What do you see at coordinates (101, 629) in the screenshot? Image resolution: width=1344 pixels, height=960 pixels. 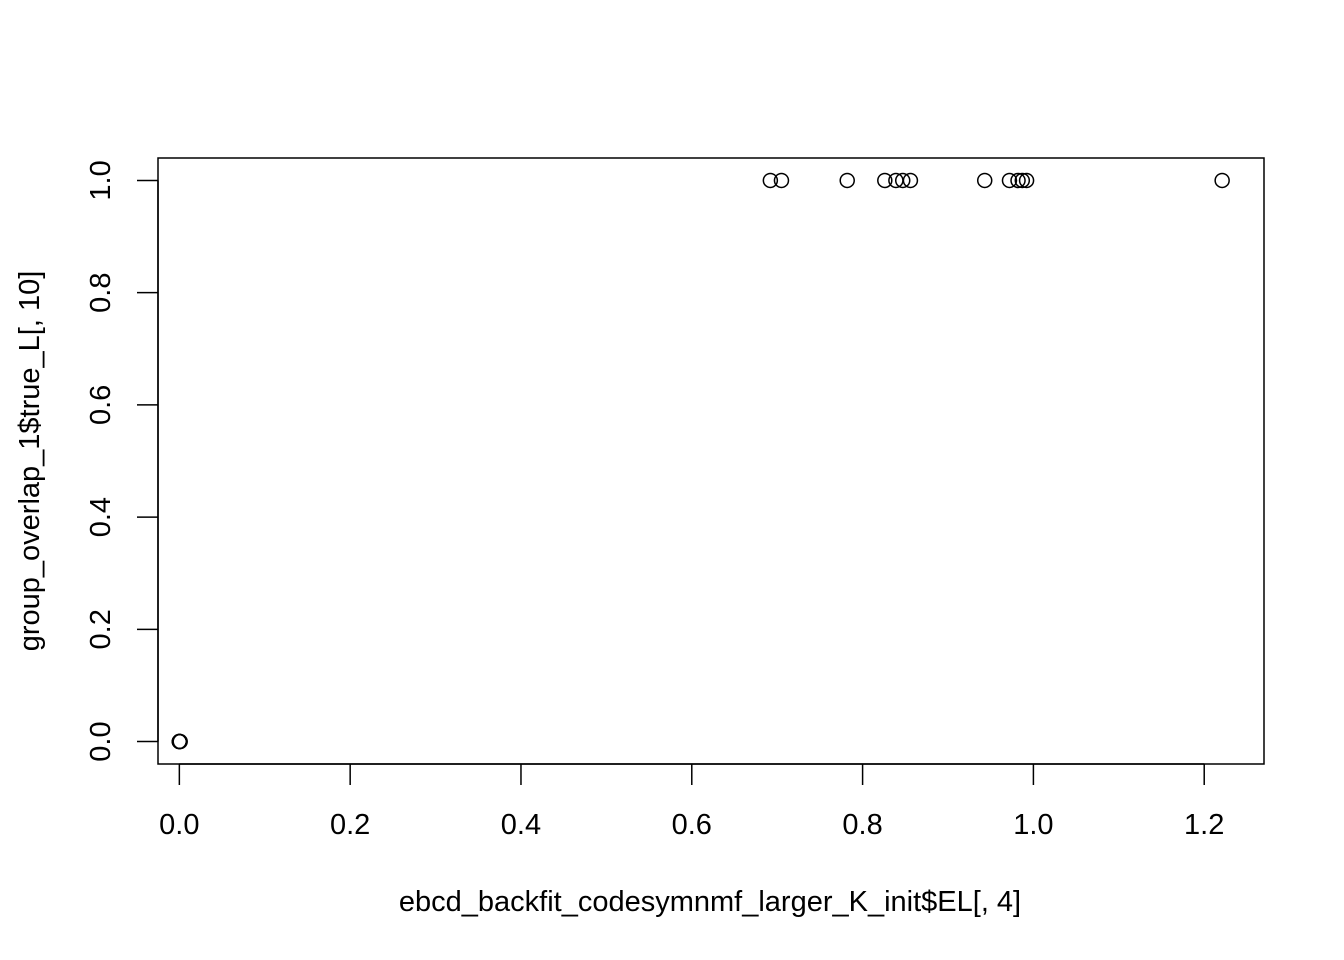 I see `y-tick-label: 0.2` at bounding box center [101, 629].